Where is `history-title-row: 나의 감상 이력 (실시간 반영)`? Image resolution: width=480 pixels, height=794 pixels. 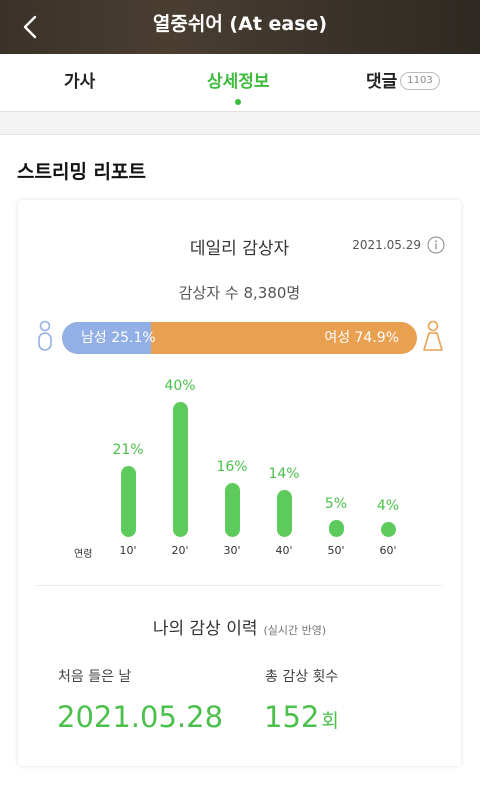 history-title-row: 나의 감상 이력 (실시간 반영) is located at coordinates (239, 626).